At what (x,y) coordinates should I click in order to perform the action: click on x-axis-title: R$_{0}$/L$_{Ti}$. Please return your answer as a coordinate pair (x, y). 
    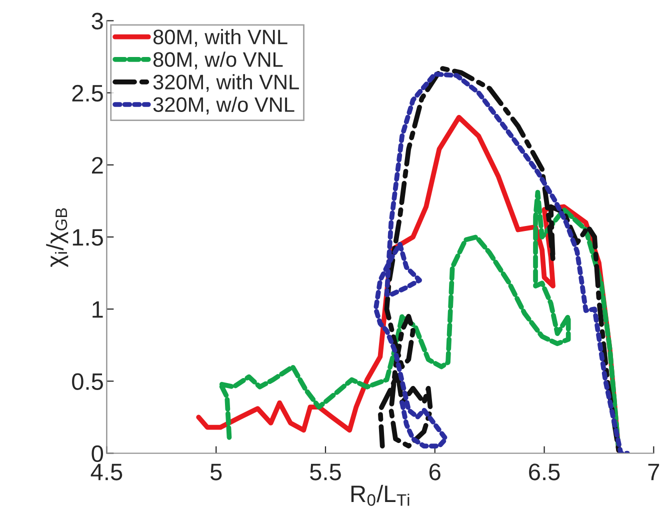
    Looking at the image, I should click on (380, 495).